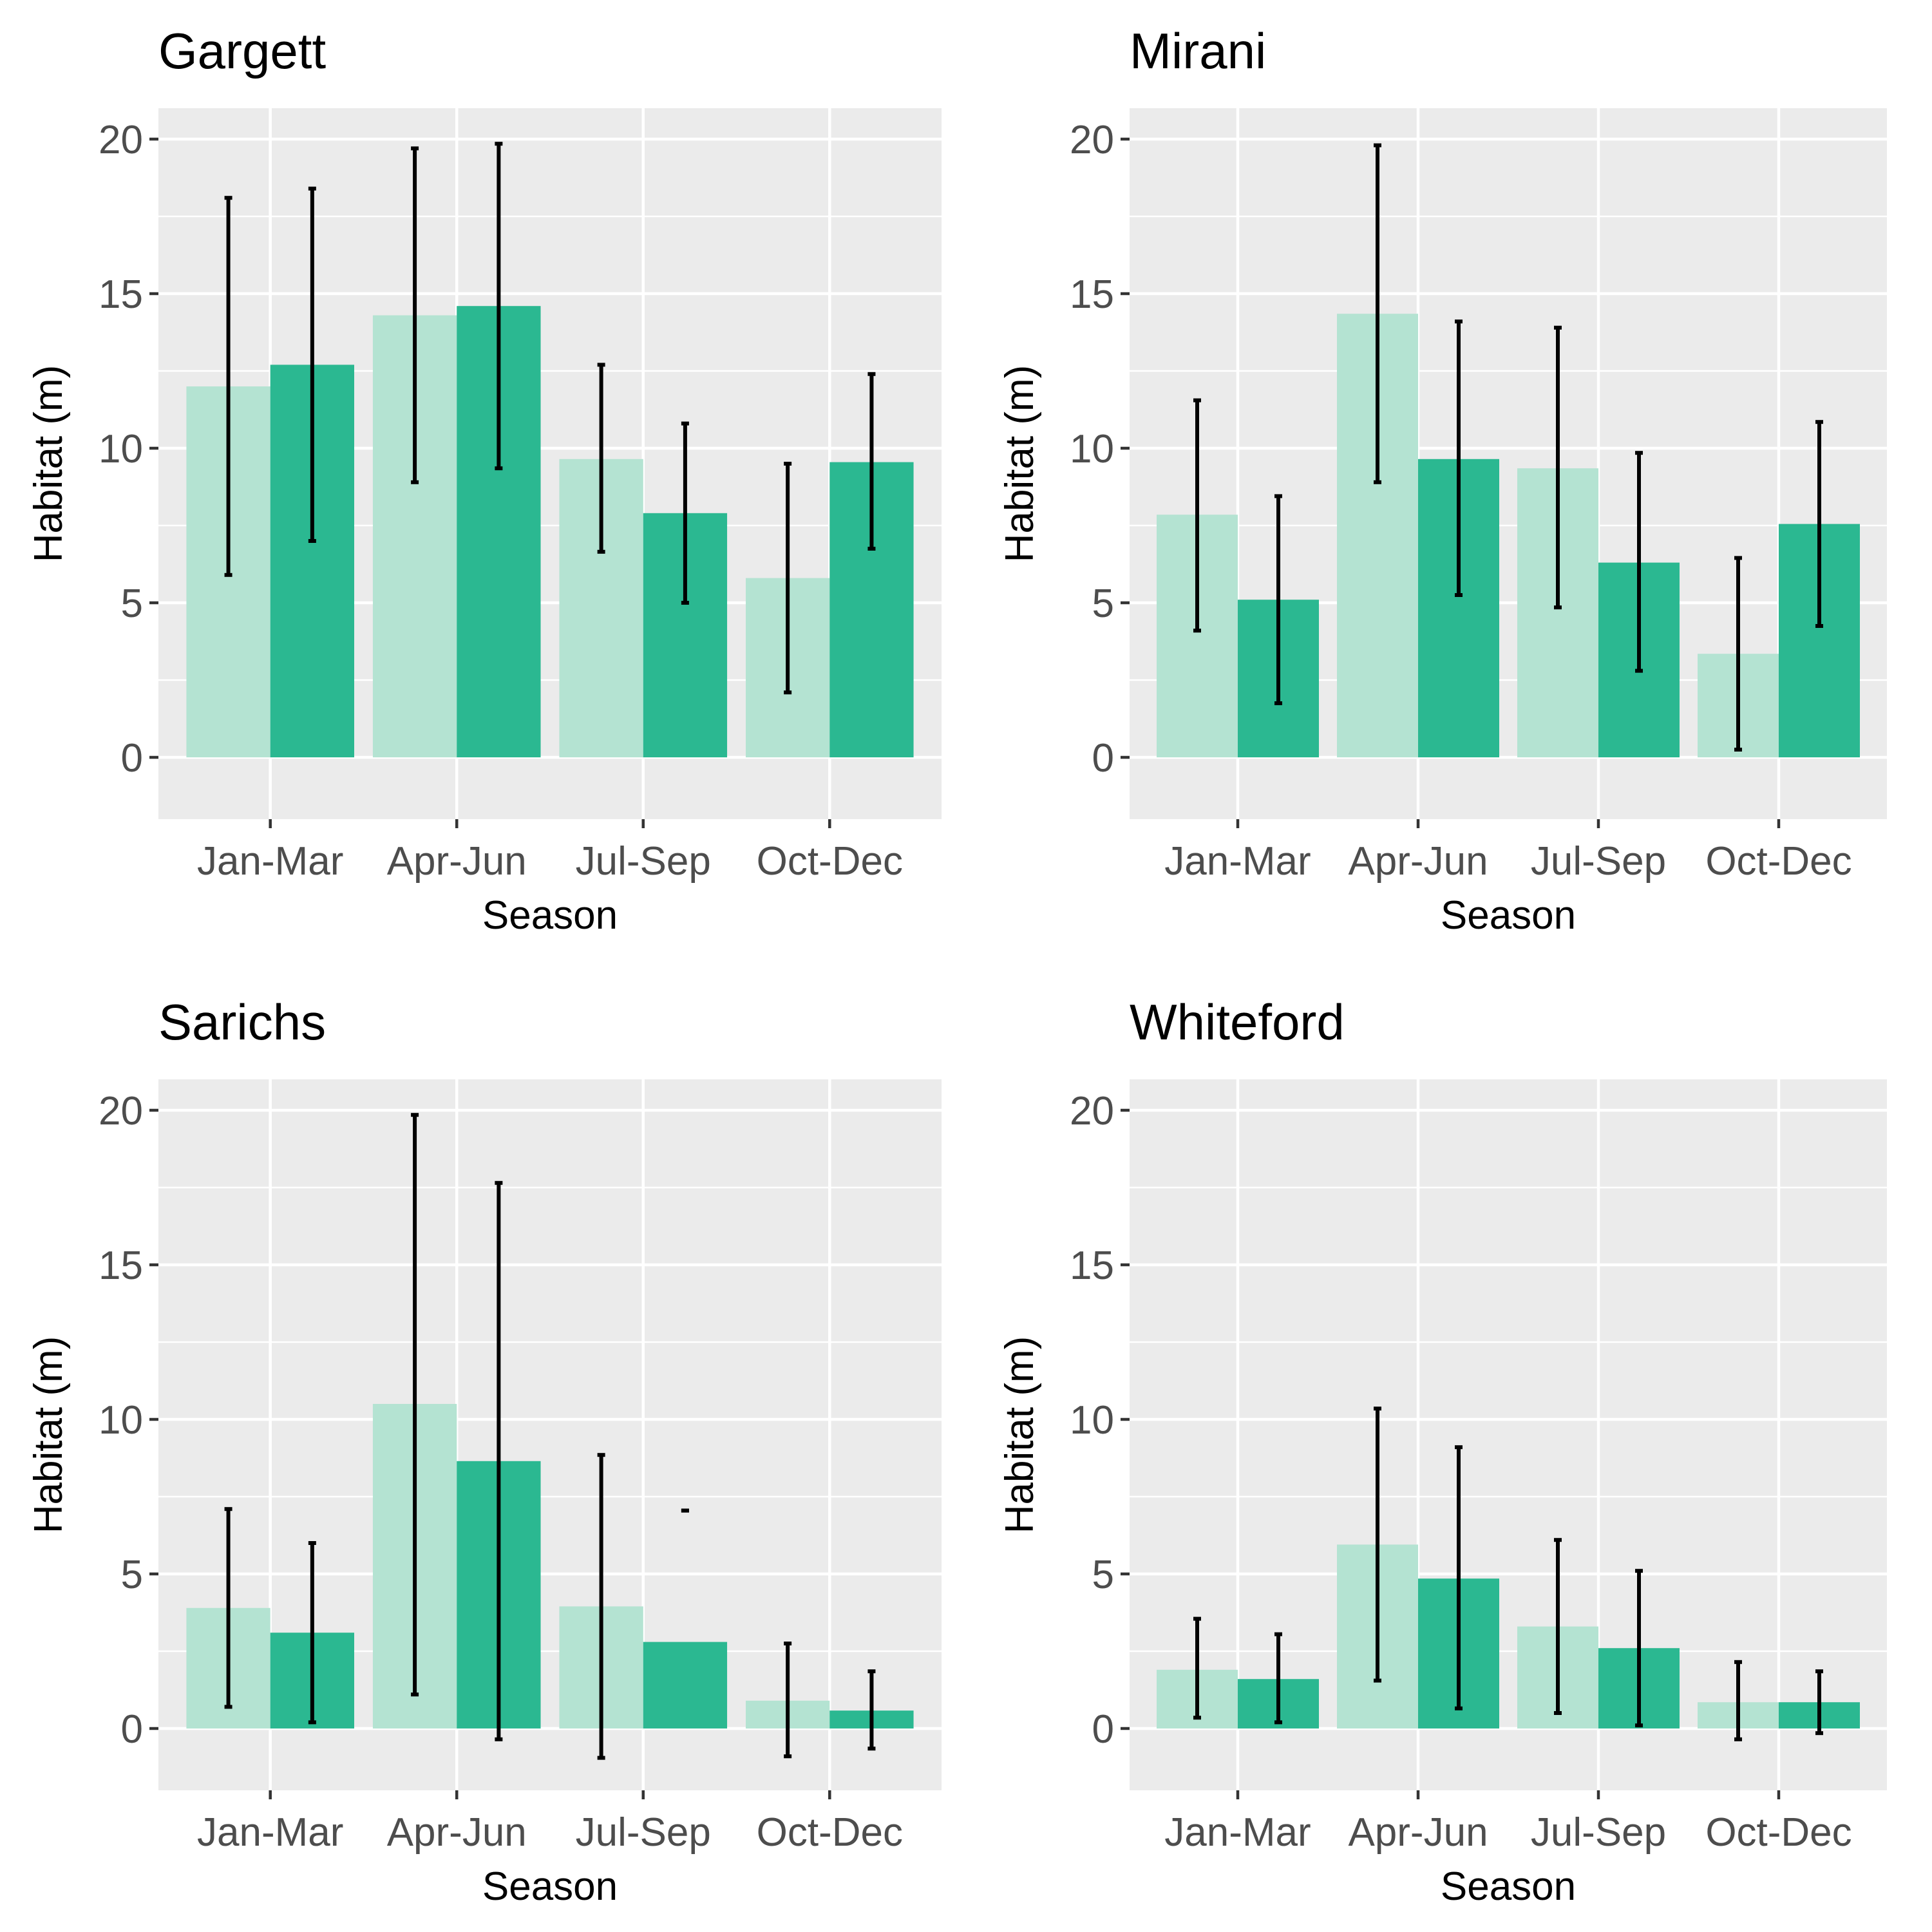 The image size is (1932, 1932). I want to click on panel-title: Mirani, so click(1198, 51).